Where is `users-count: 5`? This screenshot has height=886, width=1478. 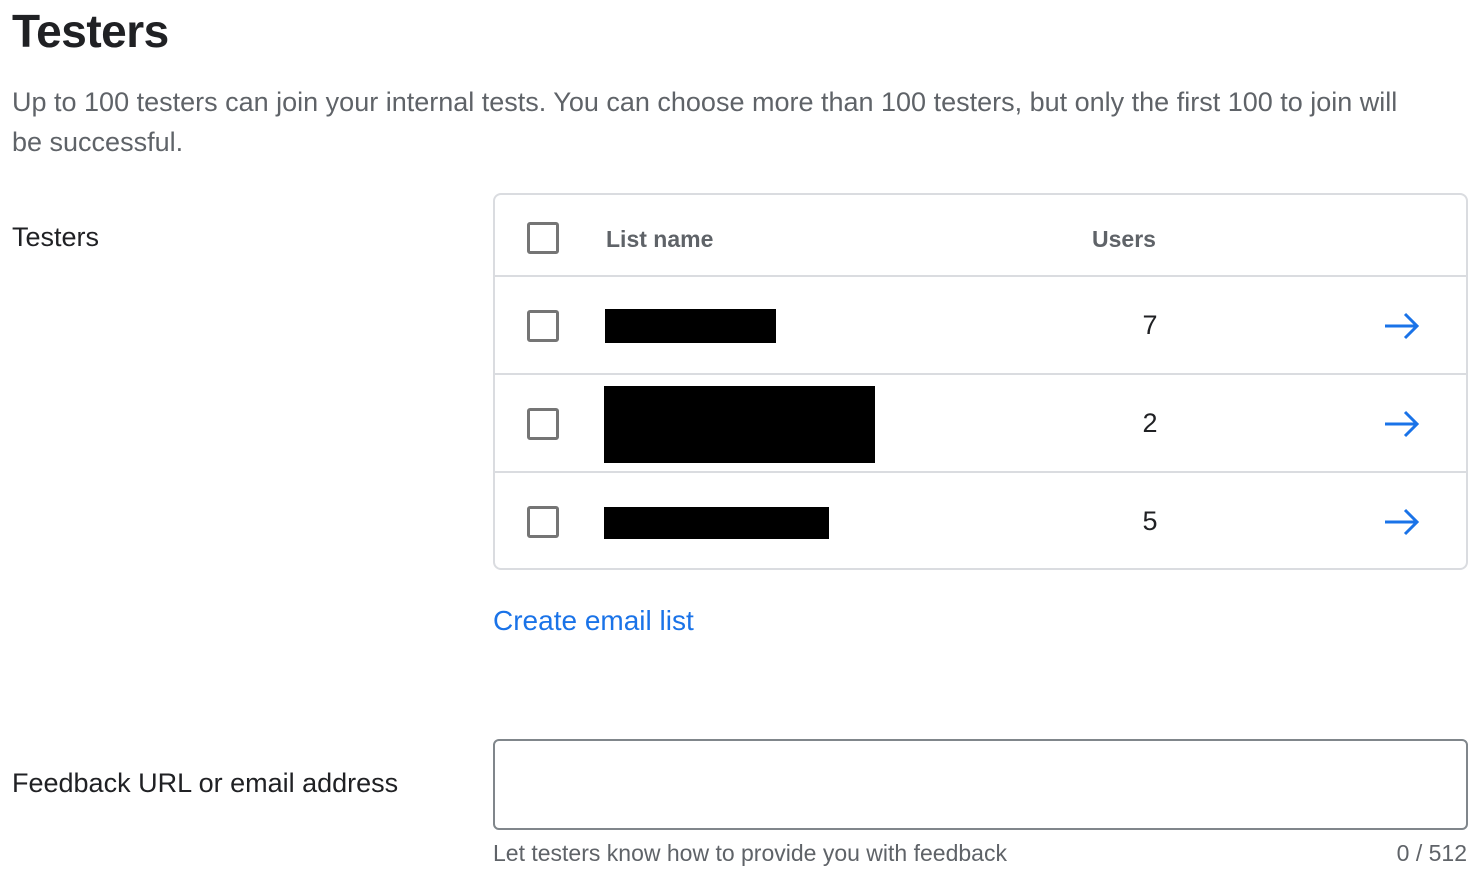 users-count: 5 is located at coordinates (1150, 521).